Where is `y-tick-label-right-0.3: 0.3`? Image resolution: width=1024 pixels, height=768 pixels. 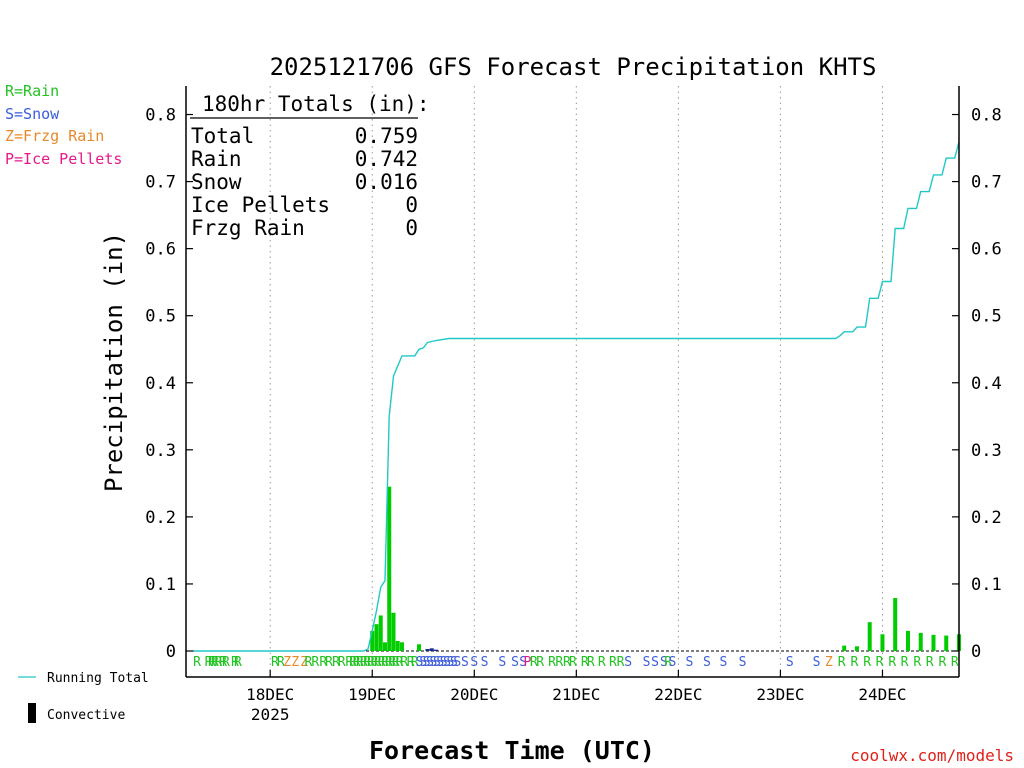 y-tick-label-right-0.3: 0.3 is located at coordinates (986, 451).